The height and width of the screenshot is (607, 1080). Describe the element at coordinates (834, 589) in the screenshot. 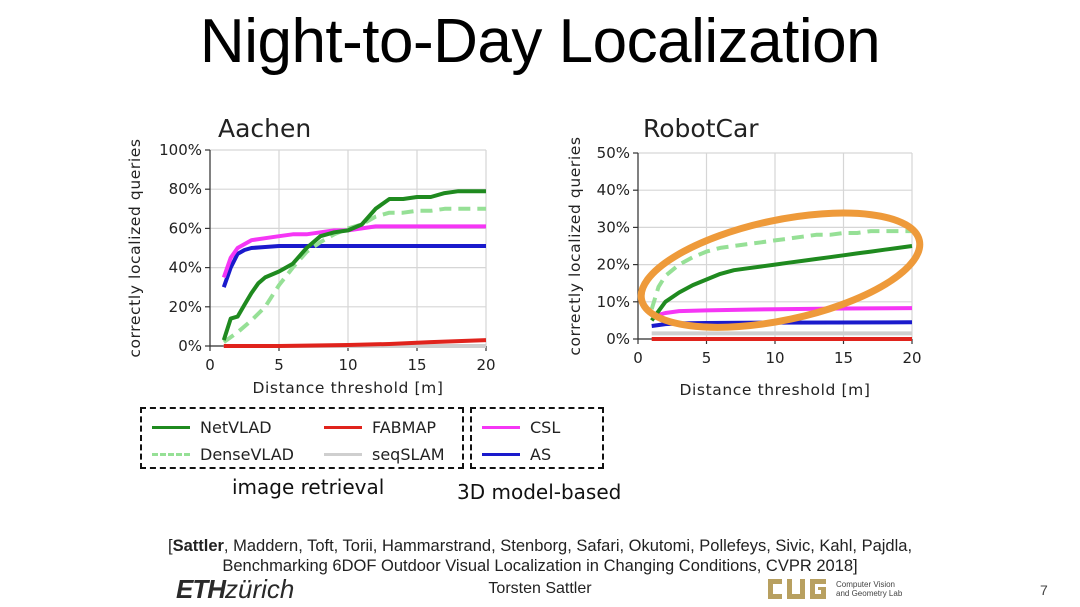

I see `cvg-logo: Computer Vision and Geometry Lab` at that location.